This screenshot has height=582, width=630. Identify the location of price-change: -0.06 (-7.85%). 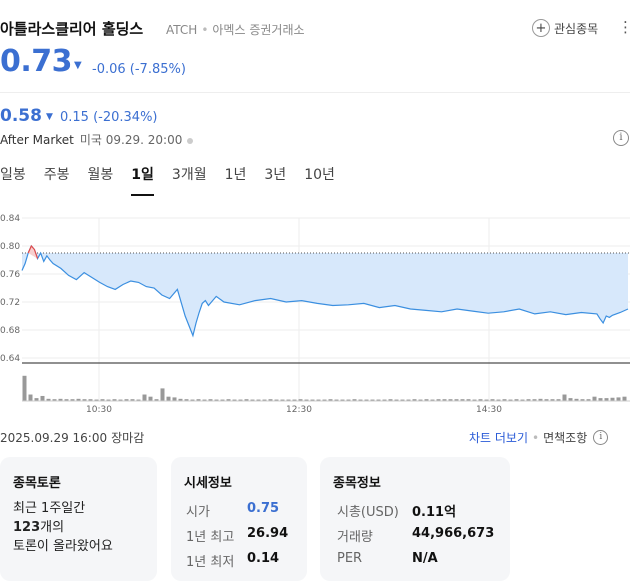
(139, 69).